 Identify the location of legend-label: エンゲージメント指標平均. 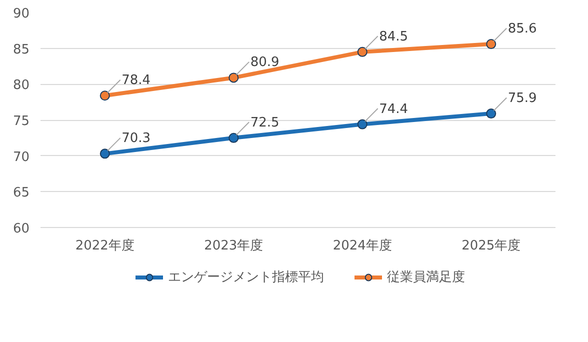
(246, 277).